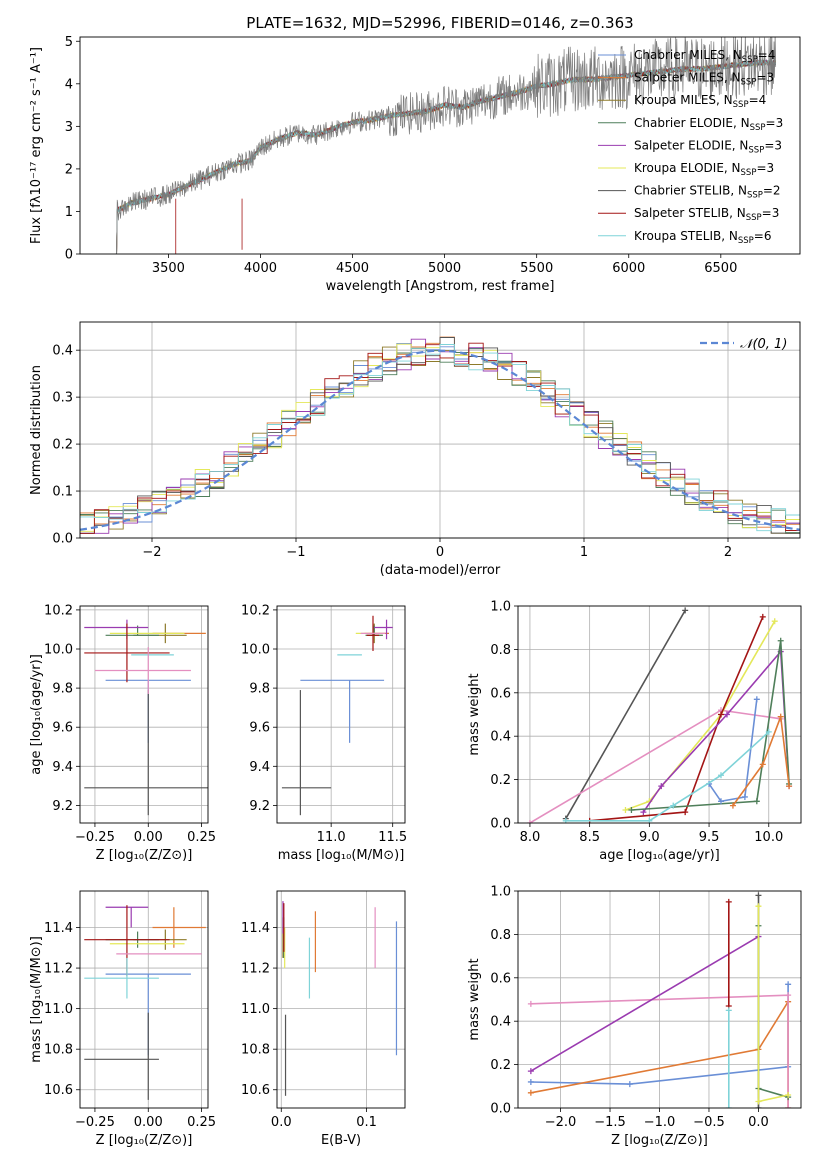 This screenshot has width=819, height=1170. What do you see at coordinates (69, 169) in the screenshot?
I see `y-tick-label: 2` at bounding box center [69, 169].